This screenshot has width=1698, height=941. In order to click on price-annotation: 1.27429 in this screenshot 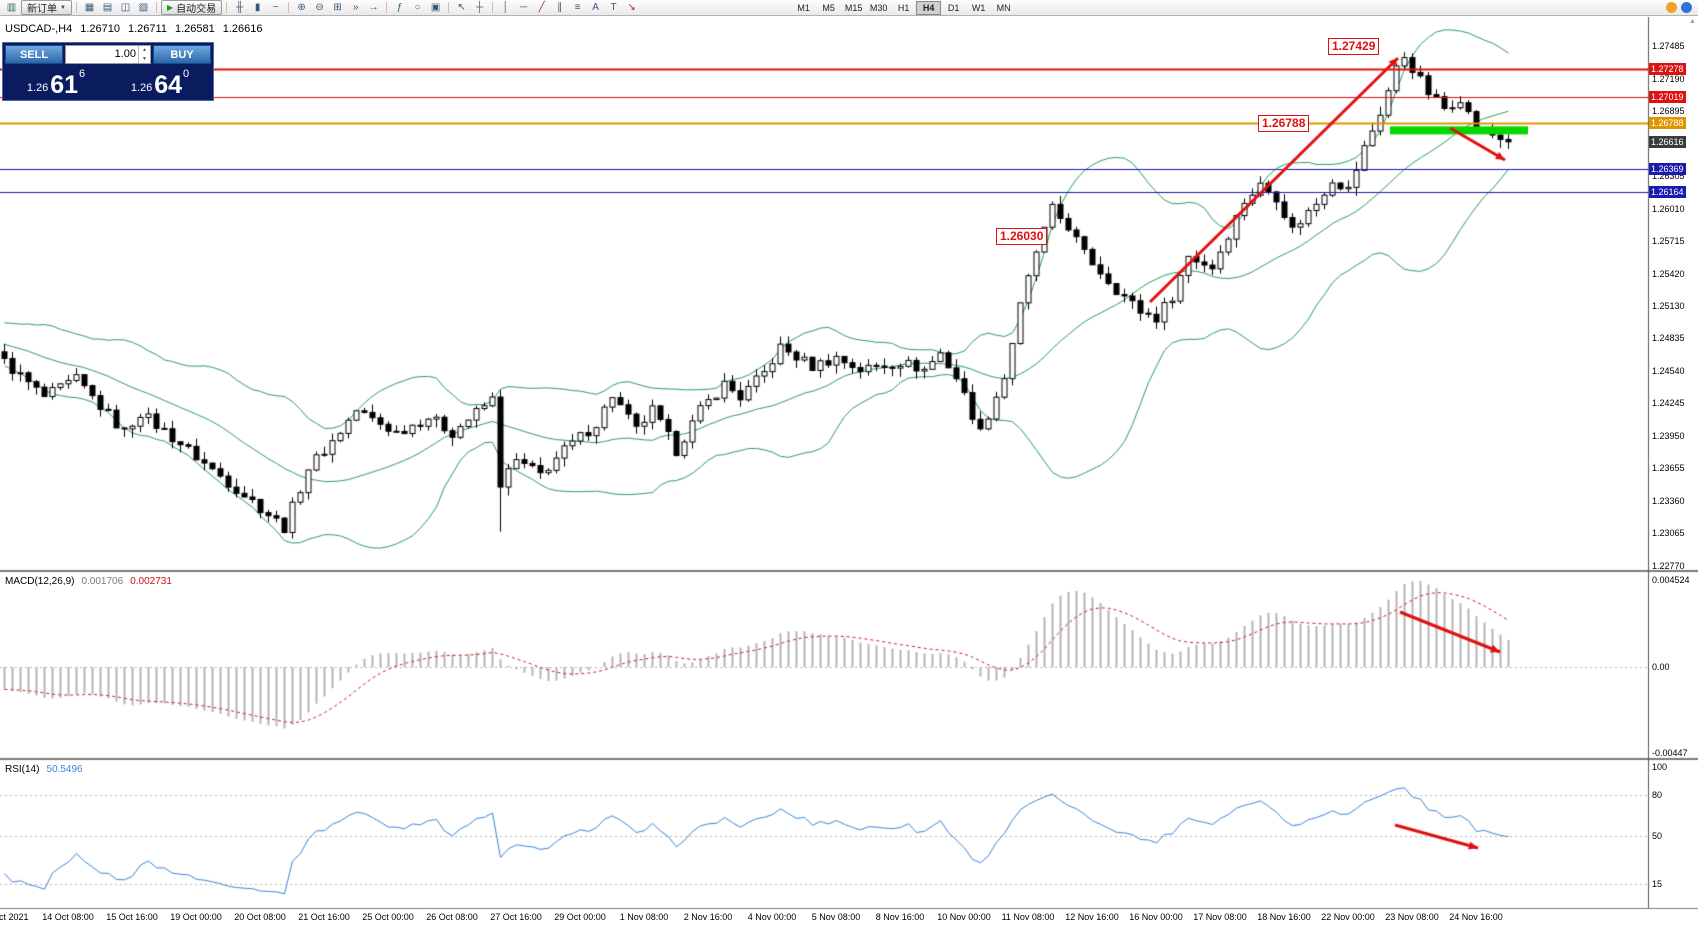, I will do `click(1354, 46)`.